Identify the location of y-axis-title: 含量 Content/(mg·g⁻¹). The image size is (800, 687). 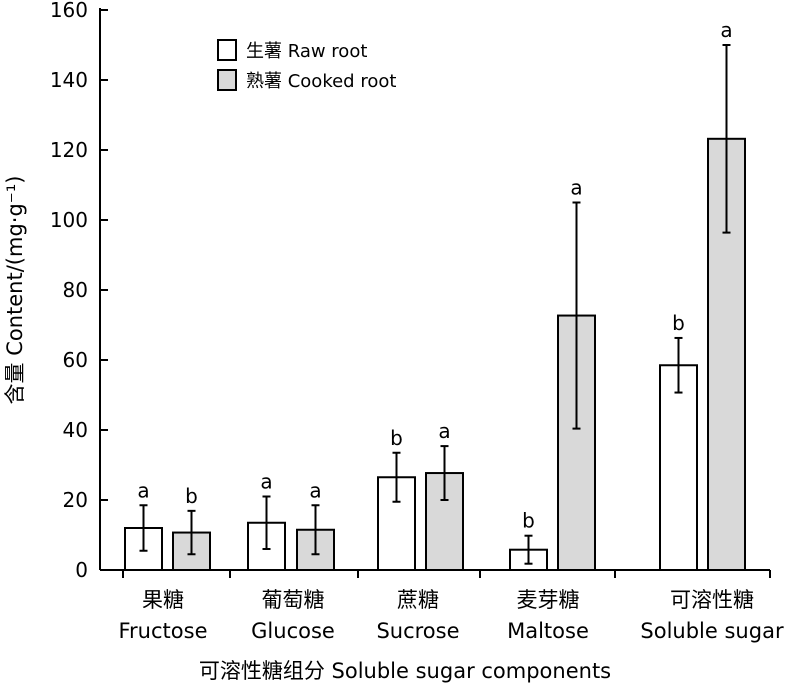
(15, 290).